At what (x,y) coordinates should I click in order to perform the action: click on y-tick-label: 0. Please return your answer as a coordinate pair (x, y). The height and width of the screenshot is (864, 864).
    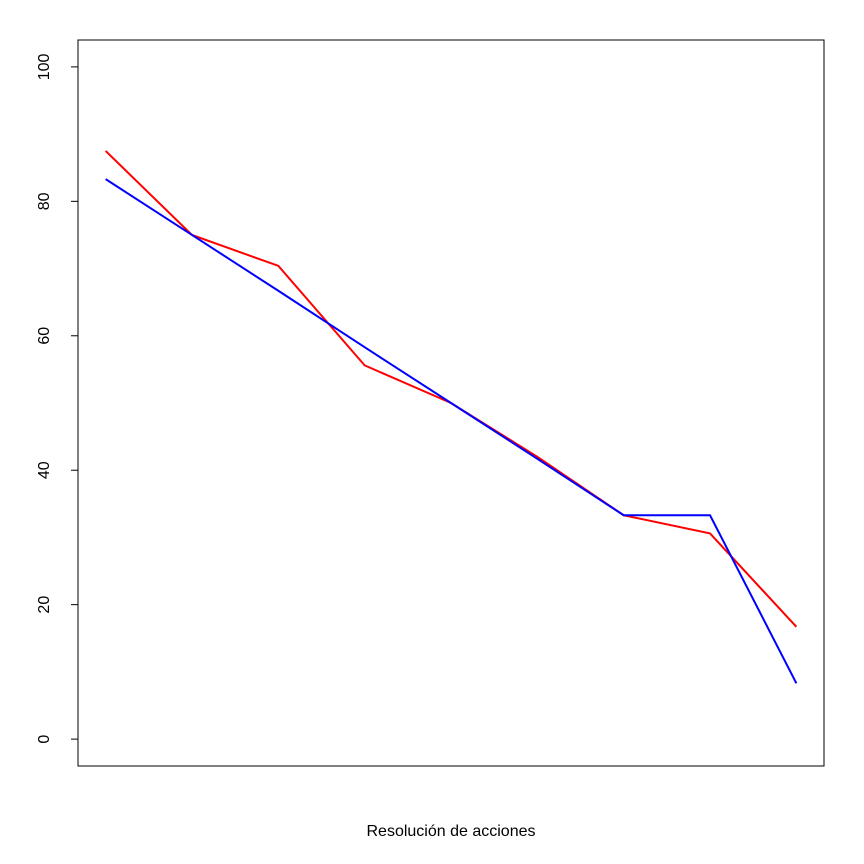
    Looking at the image, I should click on (44, 739).